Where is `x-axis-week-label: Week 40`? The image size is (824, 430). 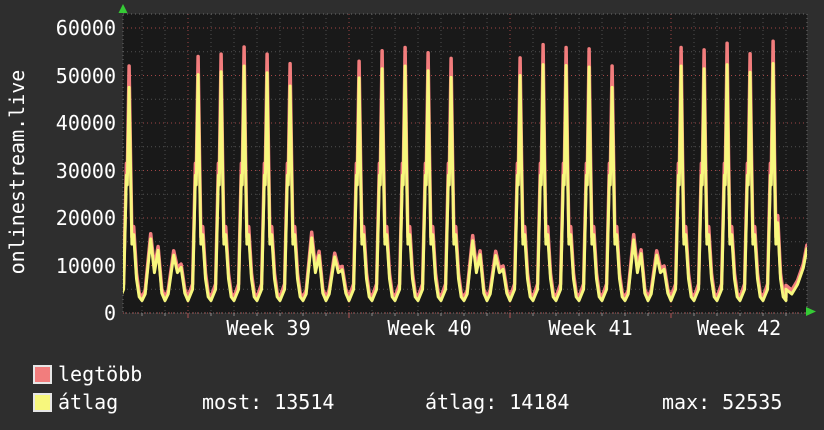
x-axis-week-label: Week 40 is located at coordinates (429, 328).